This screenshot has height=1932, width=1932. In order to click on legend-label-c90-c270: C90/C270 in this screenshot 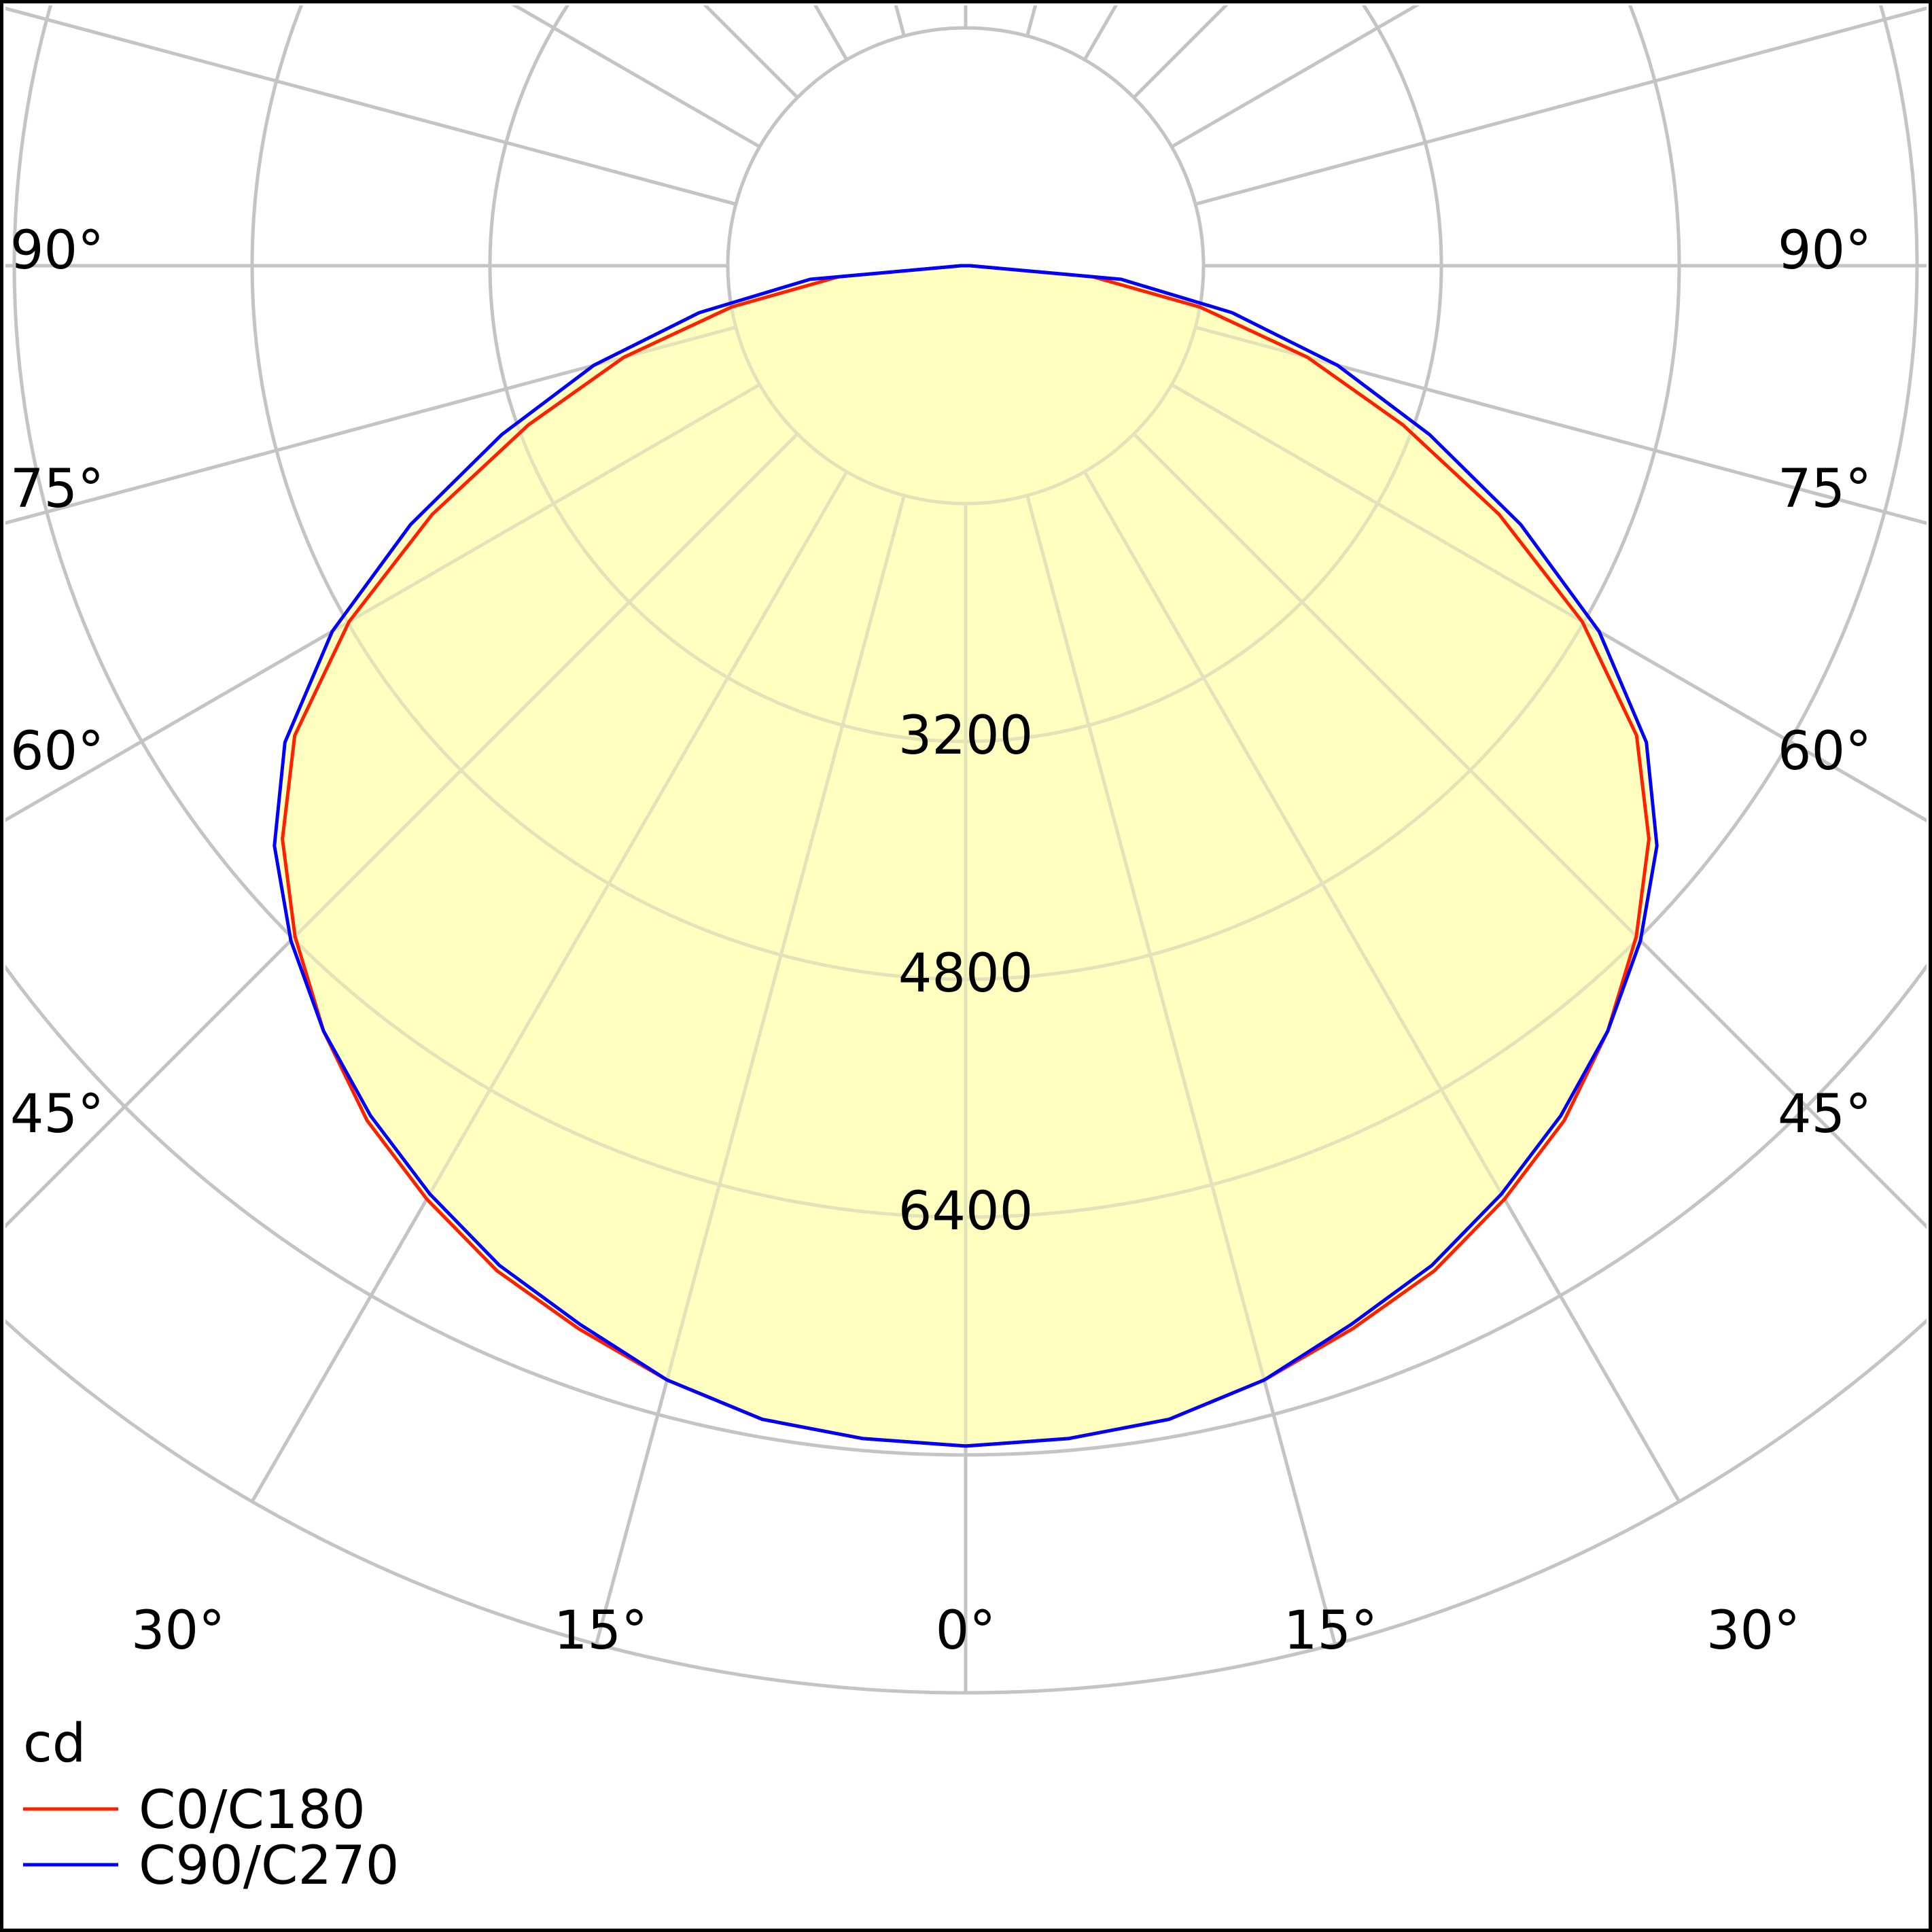, I will do `click(269, 1866)`.